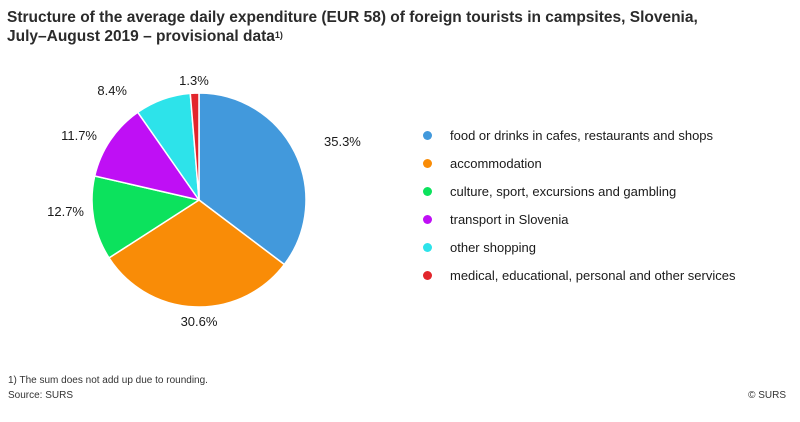 Image resolution: width=800 pixels, height=422 pixels. I want to click on slice-value-label: 8.4%, so click(112, 90).